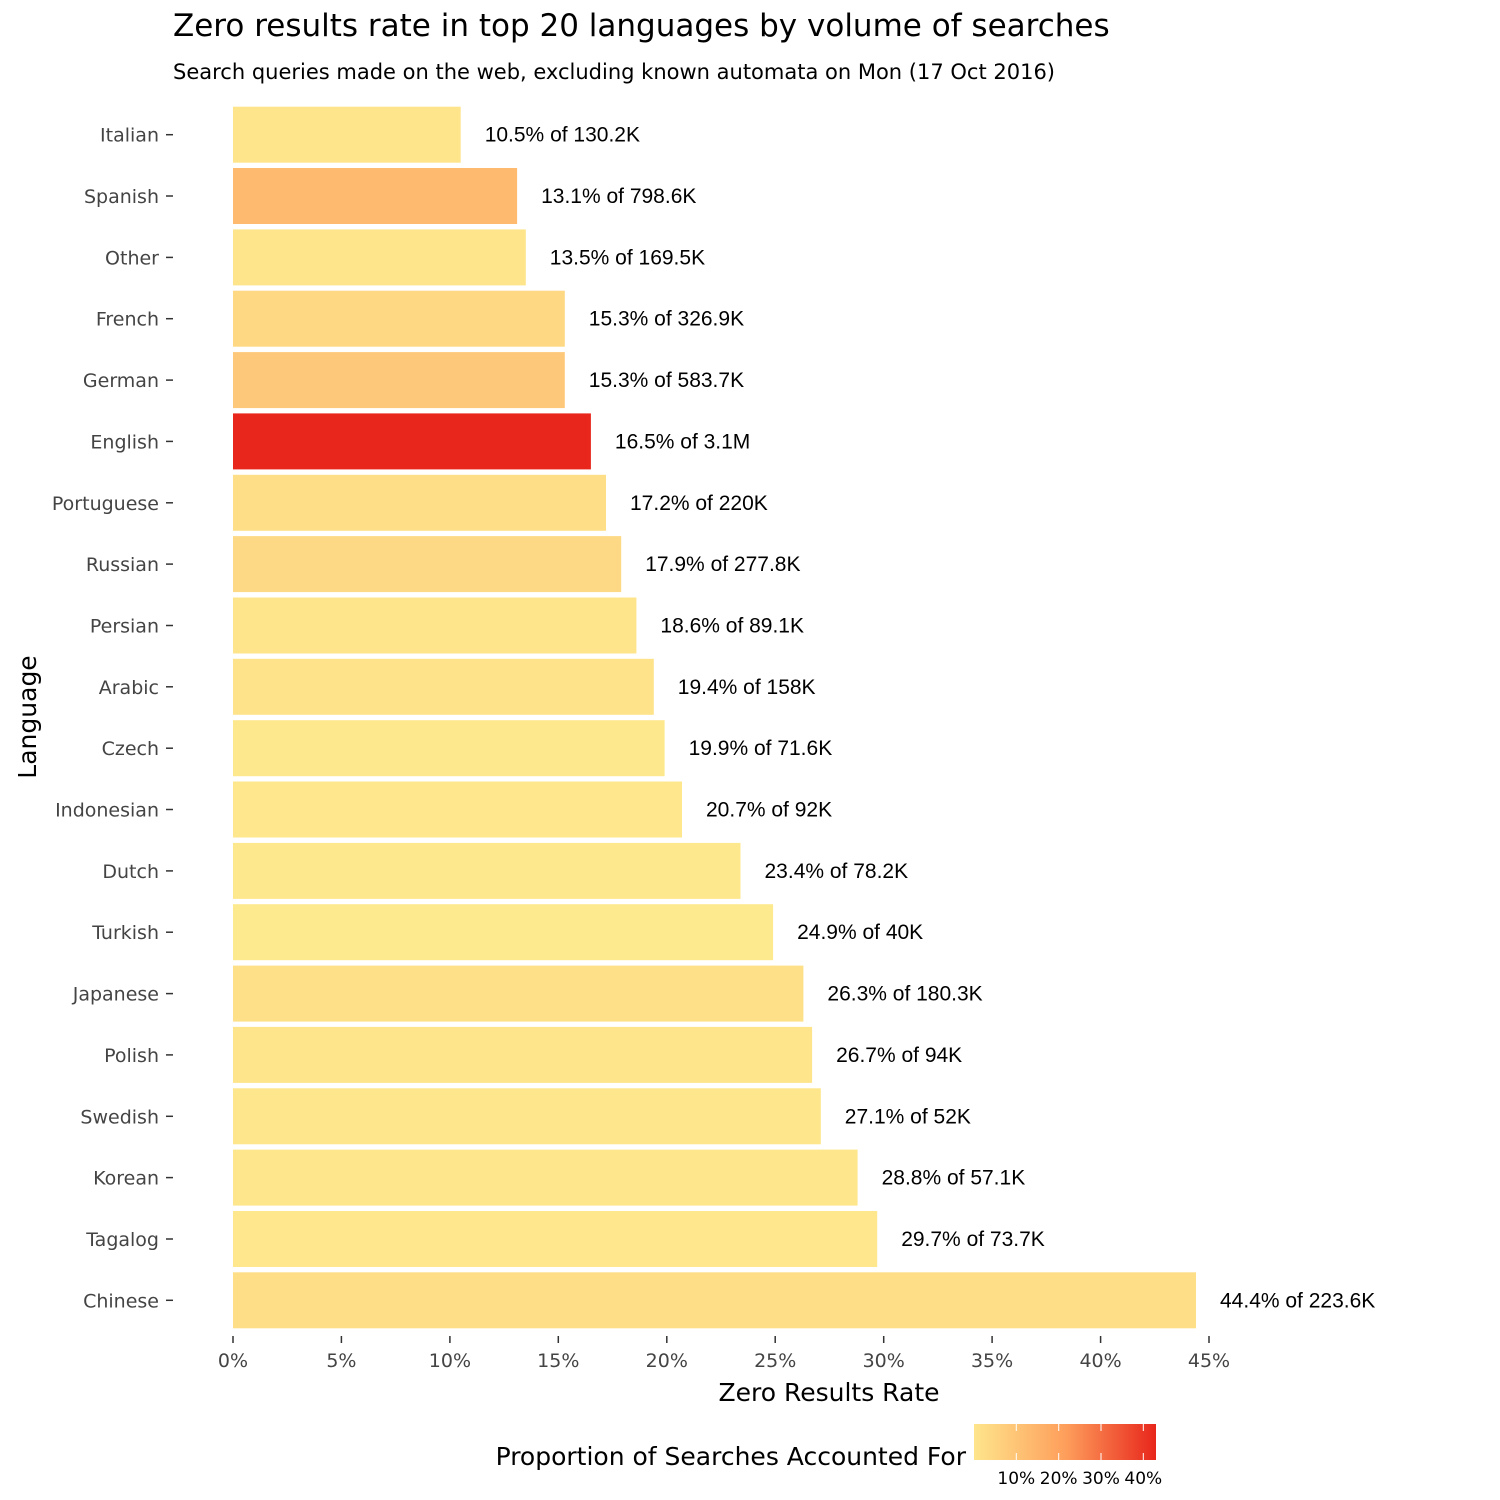 Image resolution: width=1500 pixels, height=1500 pixels. What do you see at coordinates (412, 441) in the screenshot?
I see `bar-english` at bounding box center [412, 441].